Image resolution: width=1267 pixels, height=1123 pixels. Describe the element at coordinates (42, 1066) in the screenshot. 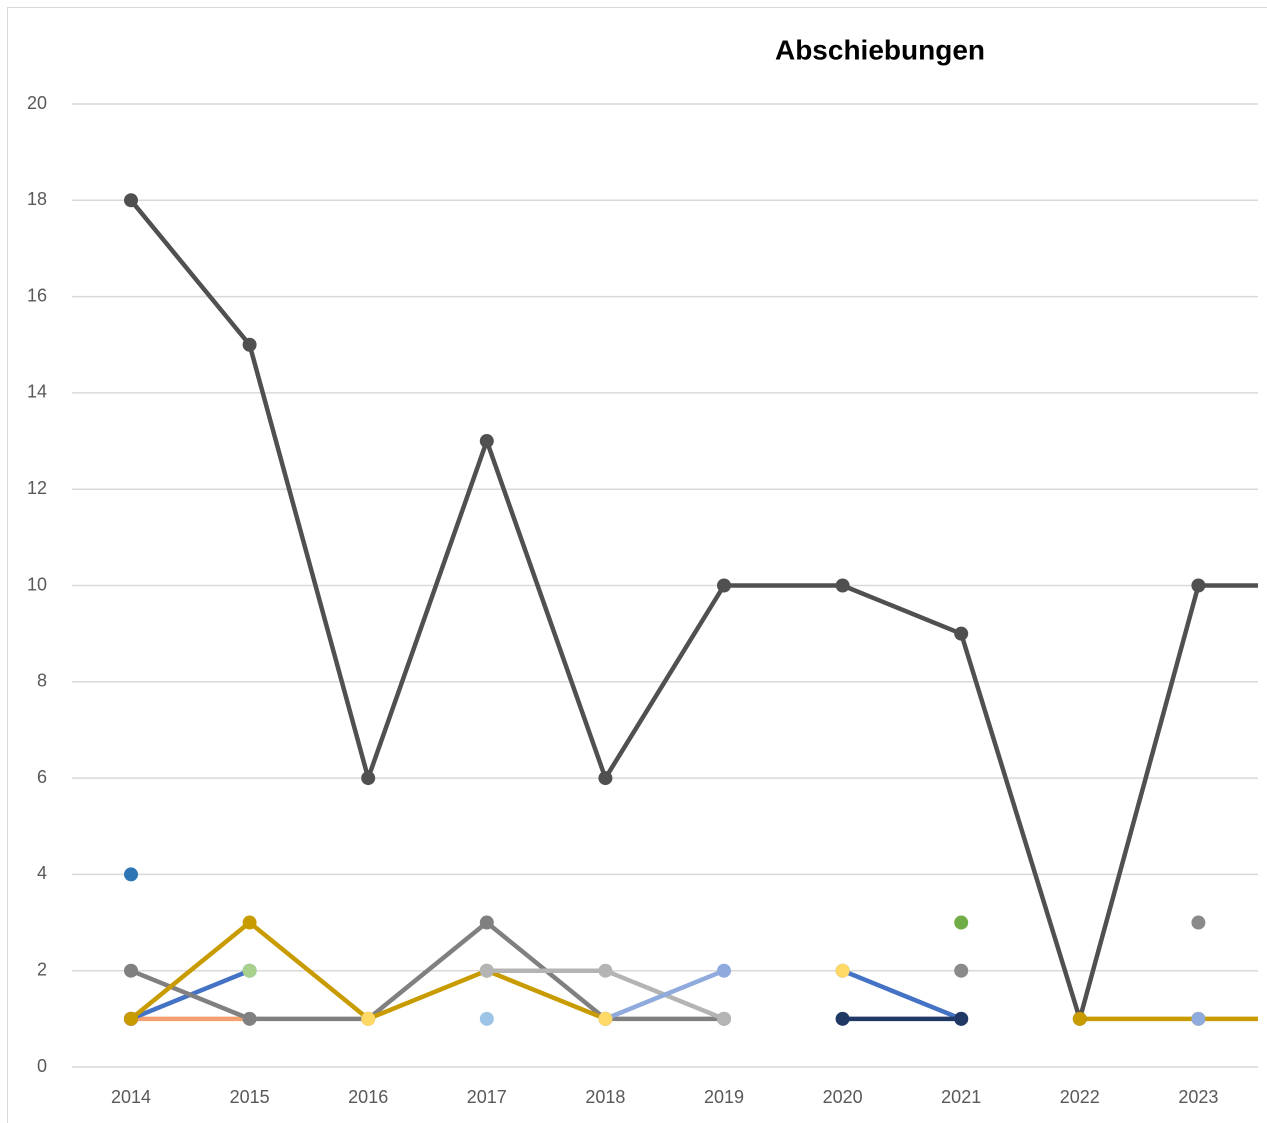

I see `y-tick-label: 0` at that location.